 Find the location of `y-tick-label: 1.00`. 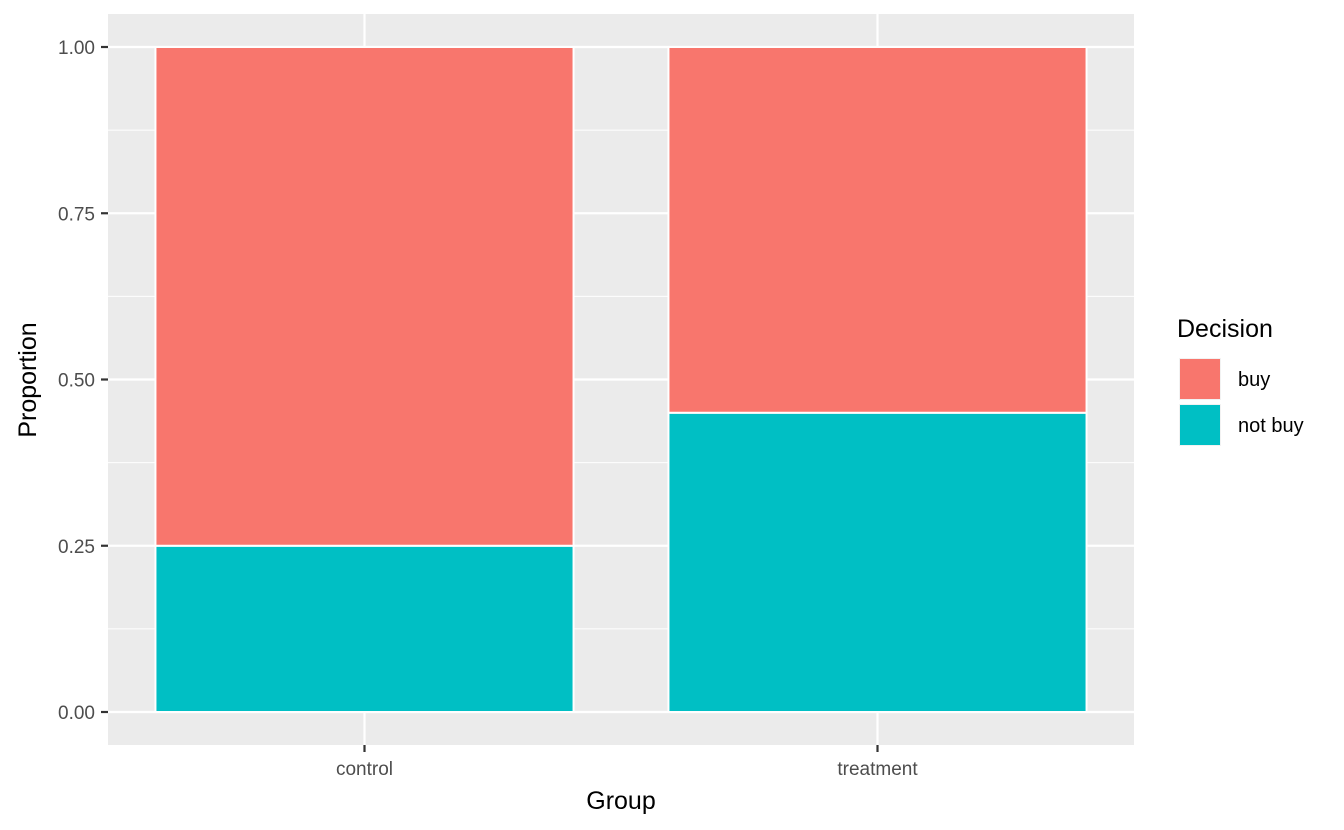

y-tick-label: 1.00 is located at coordinates (76, 48).